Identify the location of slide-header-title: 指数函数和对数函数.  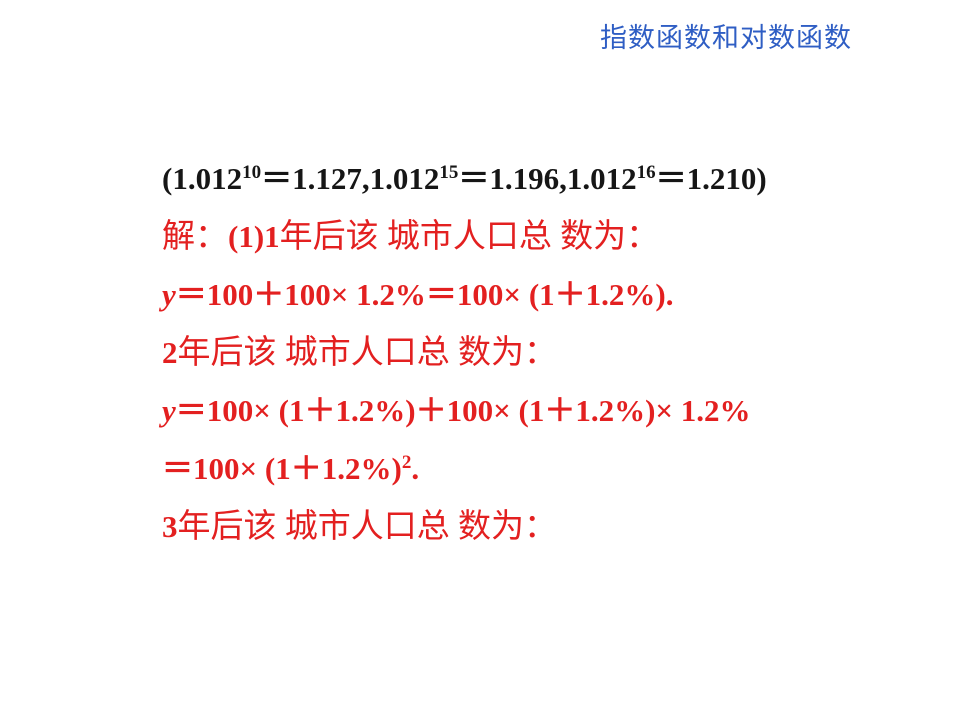
(726, 38).